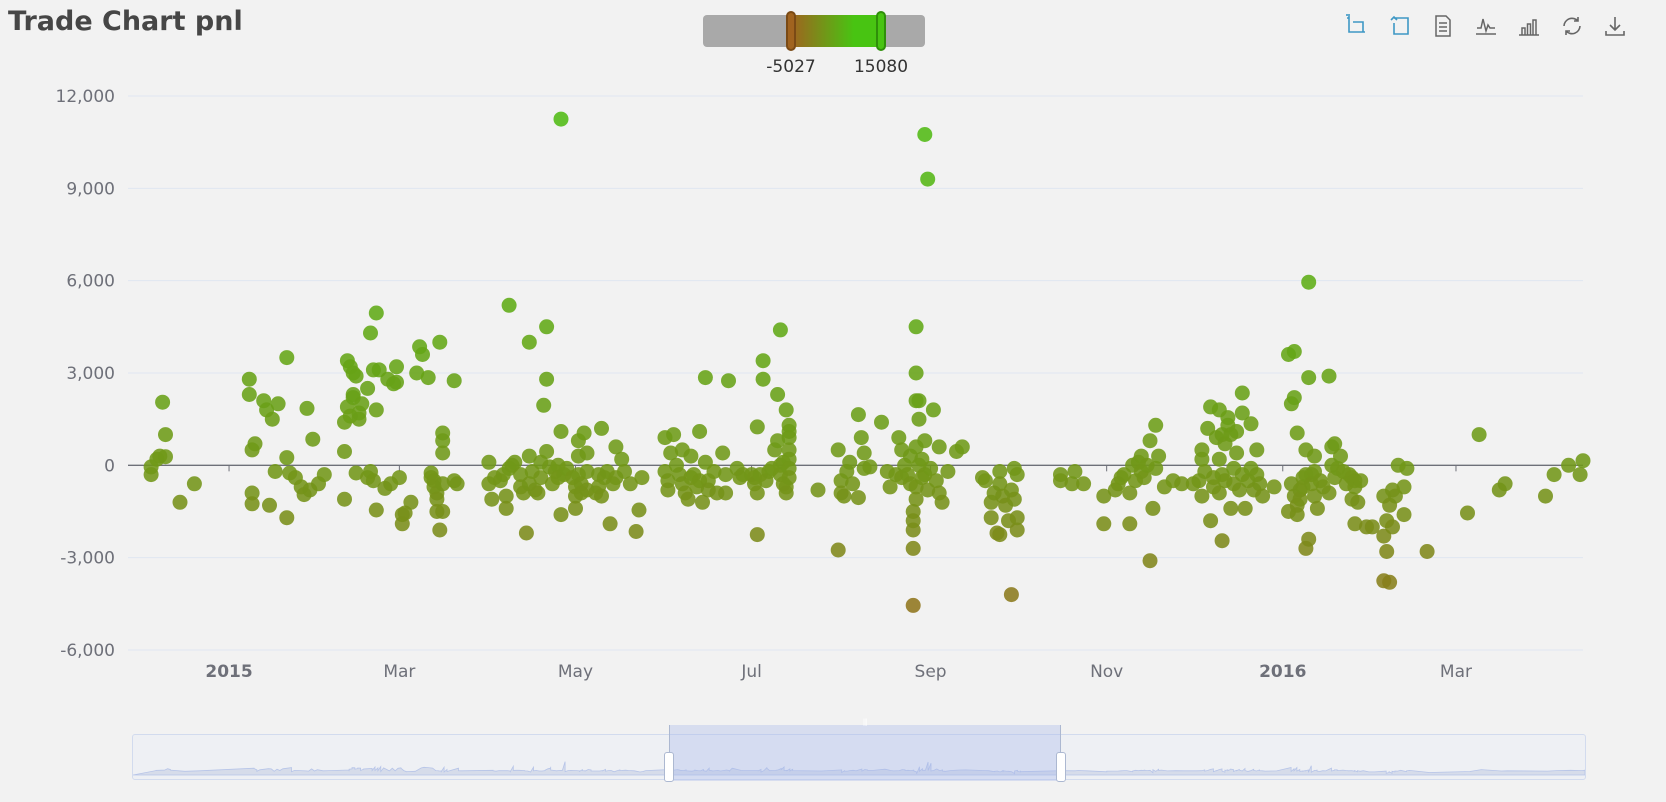 This screenshot has height=802, width=1666. What do you see at coordinates (1486, 26) in the screenshot?
I see `line-chart-tool-button` at bounding box center [1486, 26].